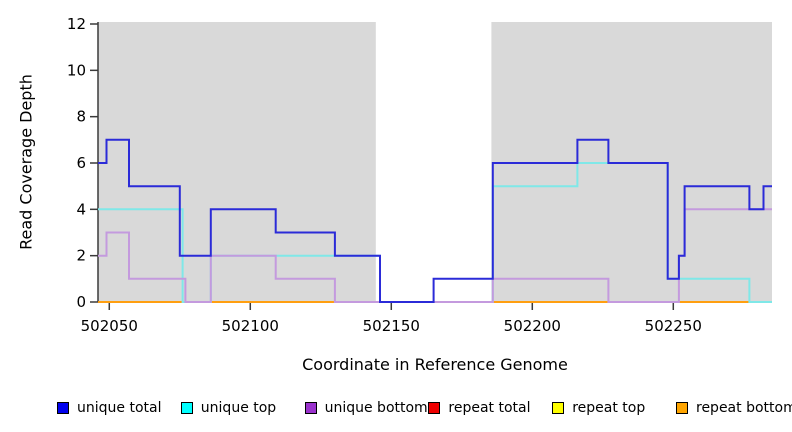  I want to click on unmasked-region, so click(433, 162).